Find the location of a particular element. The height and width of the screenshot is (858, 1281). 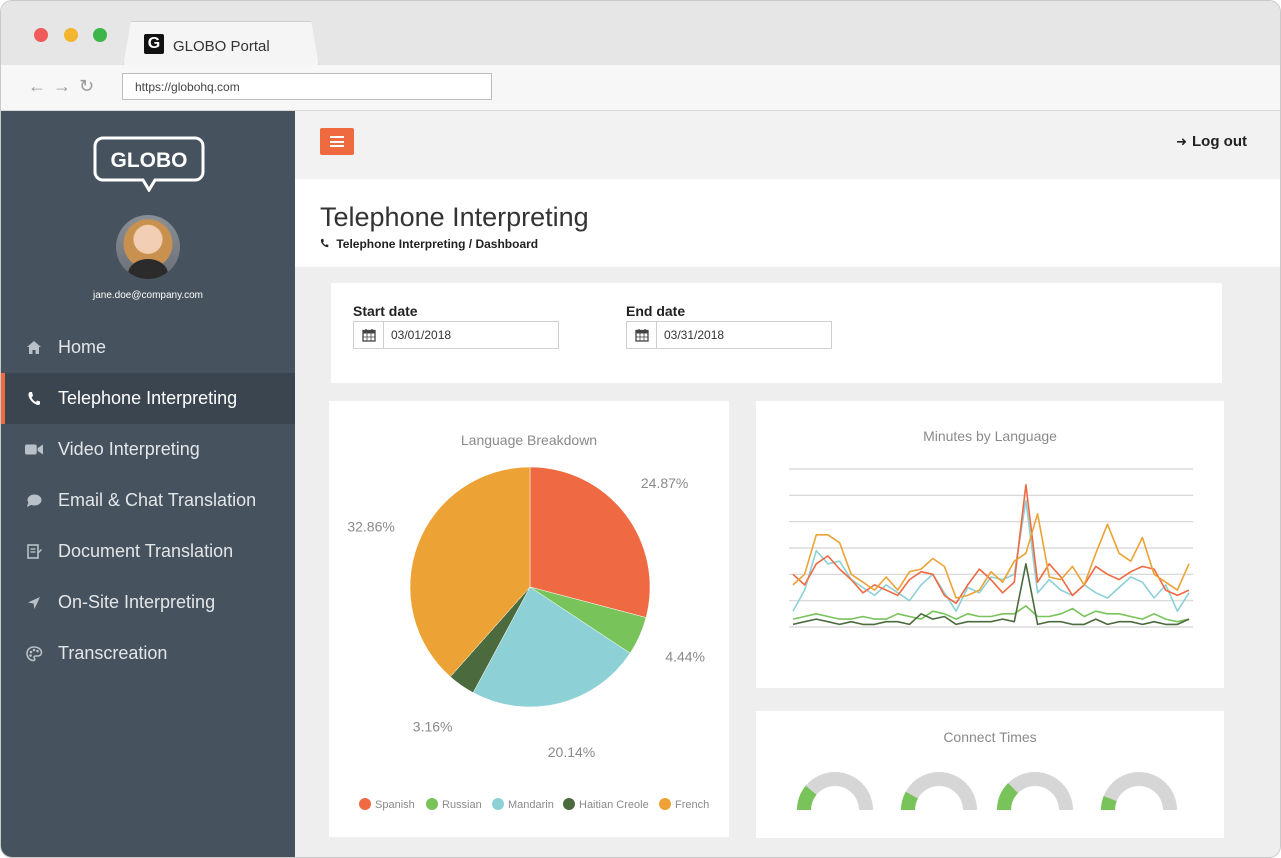

sidebar-item-label: Home is located at coordinates (82, 347).